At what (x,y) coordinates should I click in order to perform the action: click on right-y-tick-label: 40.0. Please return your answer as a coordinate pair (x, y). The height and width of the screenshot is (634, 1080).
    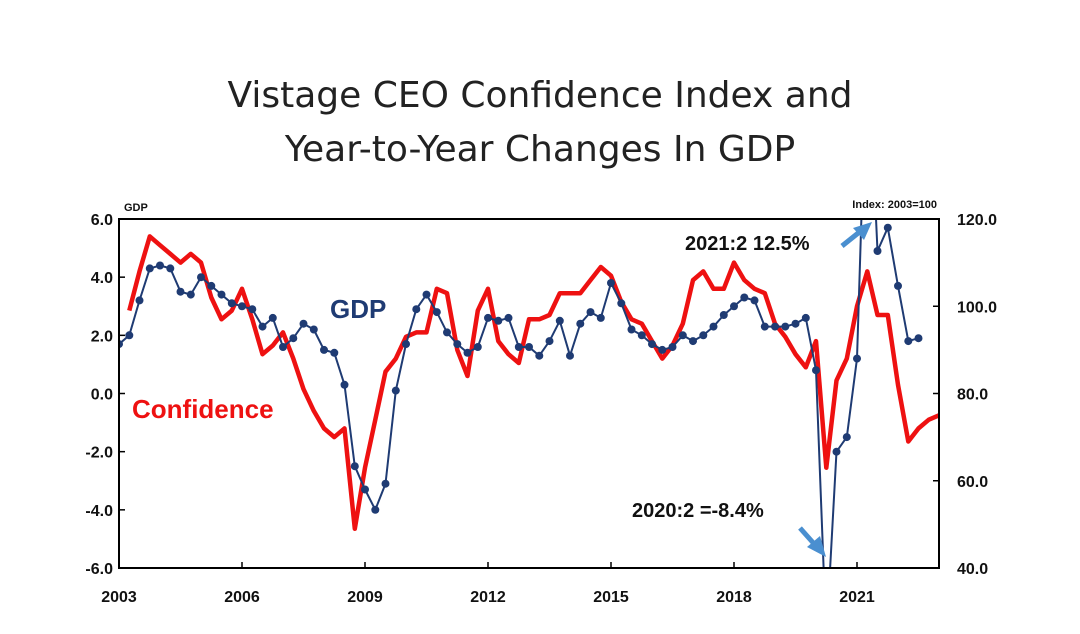
    Looking at the image, I should click on (972, 569).